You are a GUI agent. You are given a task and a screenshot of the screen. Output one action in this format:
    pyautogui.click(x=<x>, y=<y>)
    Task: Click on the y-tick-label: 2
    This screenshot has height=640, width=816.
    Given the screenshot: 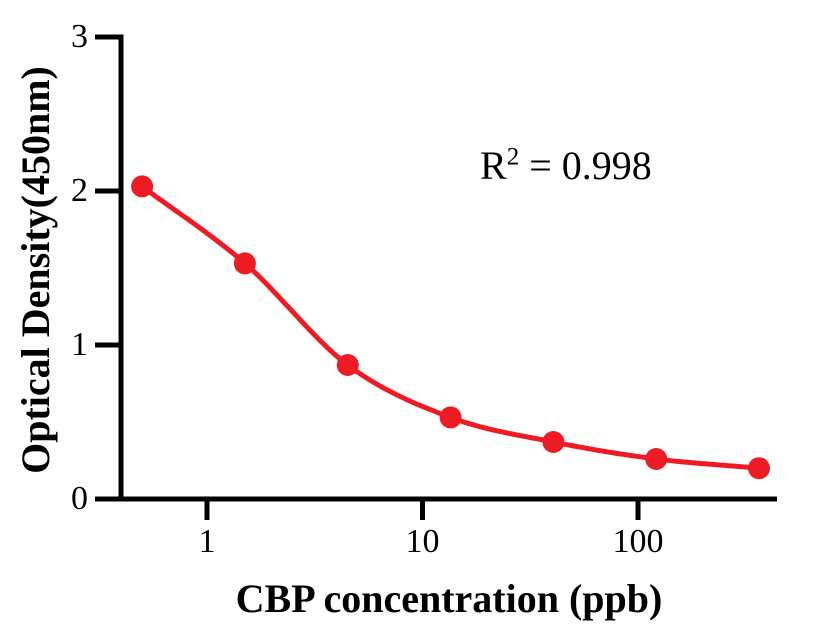 What is the action you would take?
    pyautogui.click(x=79, y=190)
    